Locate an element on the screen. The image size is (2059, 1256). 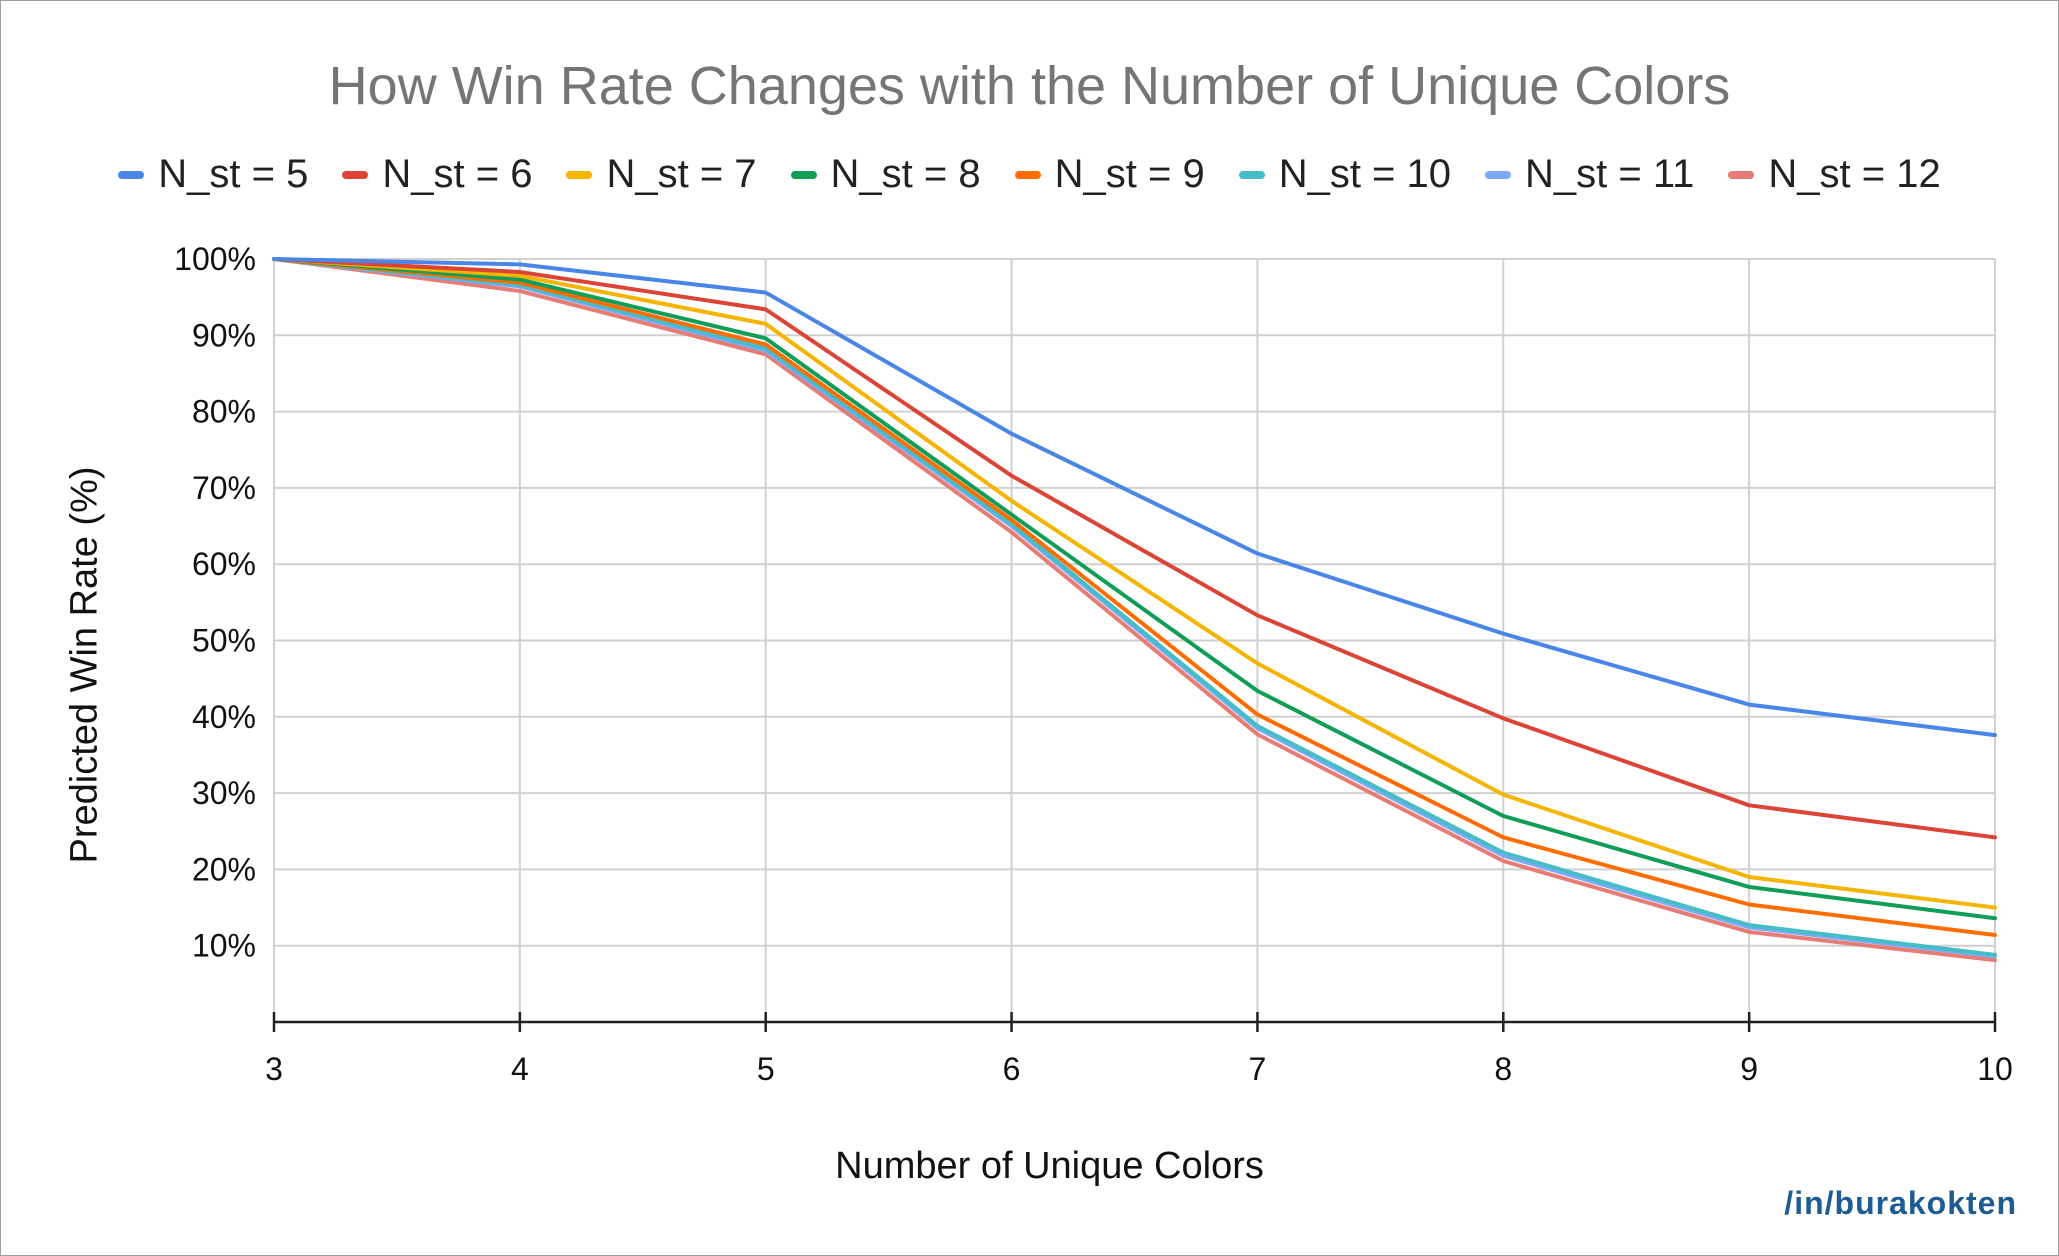
legend-item: N_st = 8 is located at coordinates (885, 174).